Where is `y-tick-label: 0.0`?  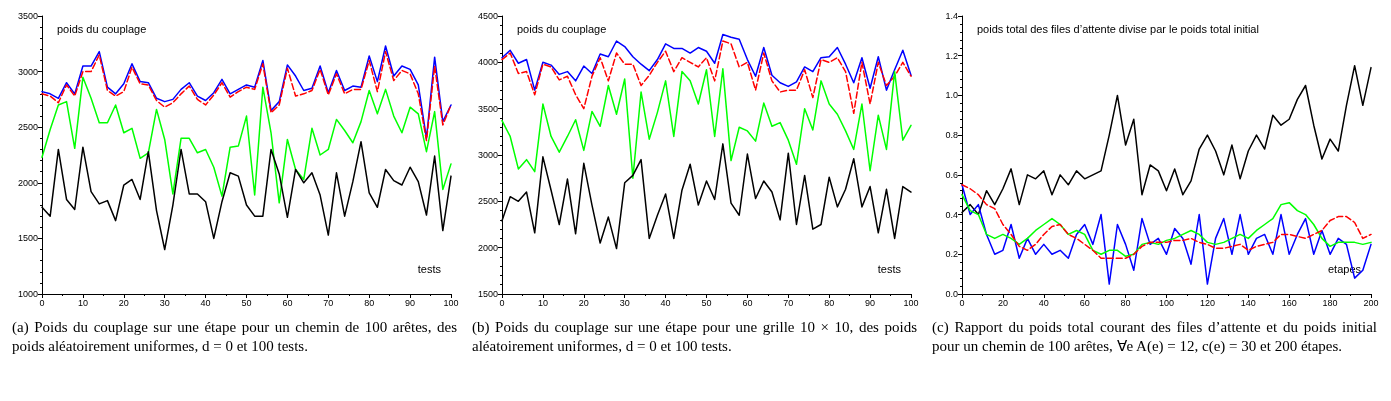
y-tick-label: 0.0 is located at coordinates (951, 294).